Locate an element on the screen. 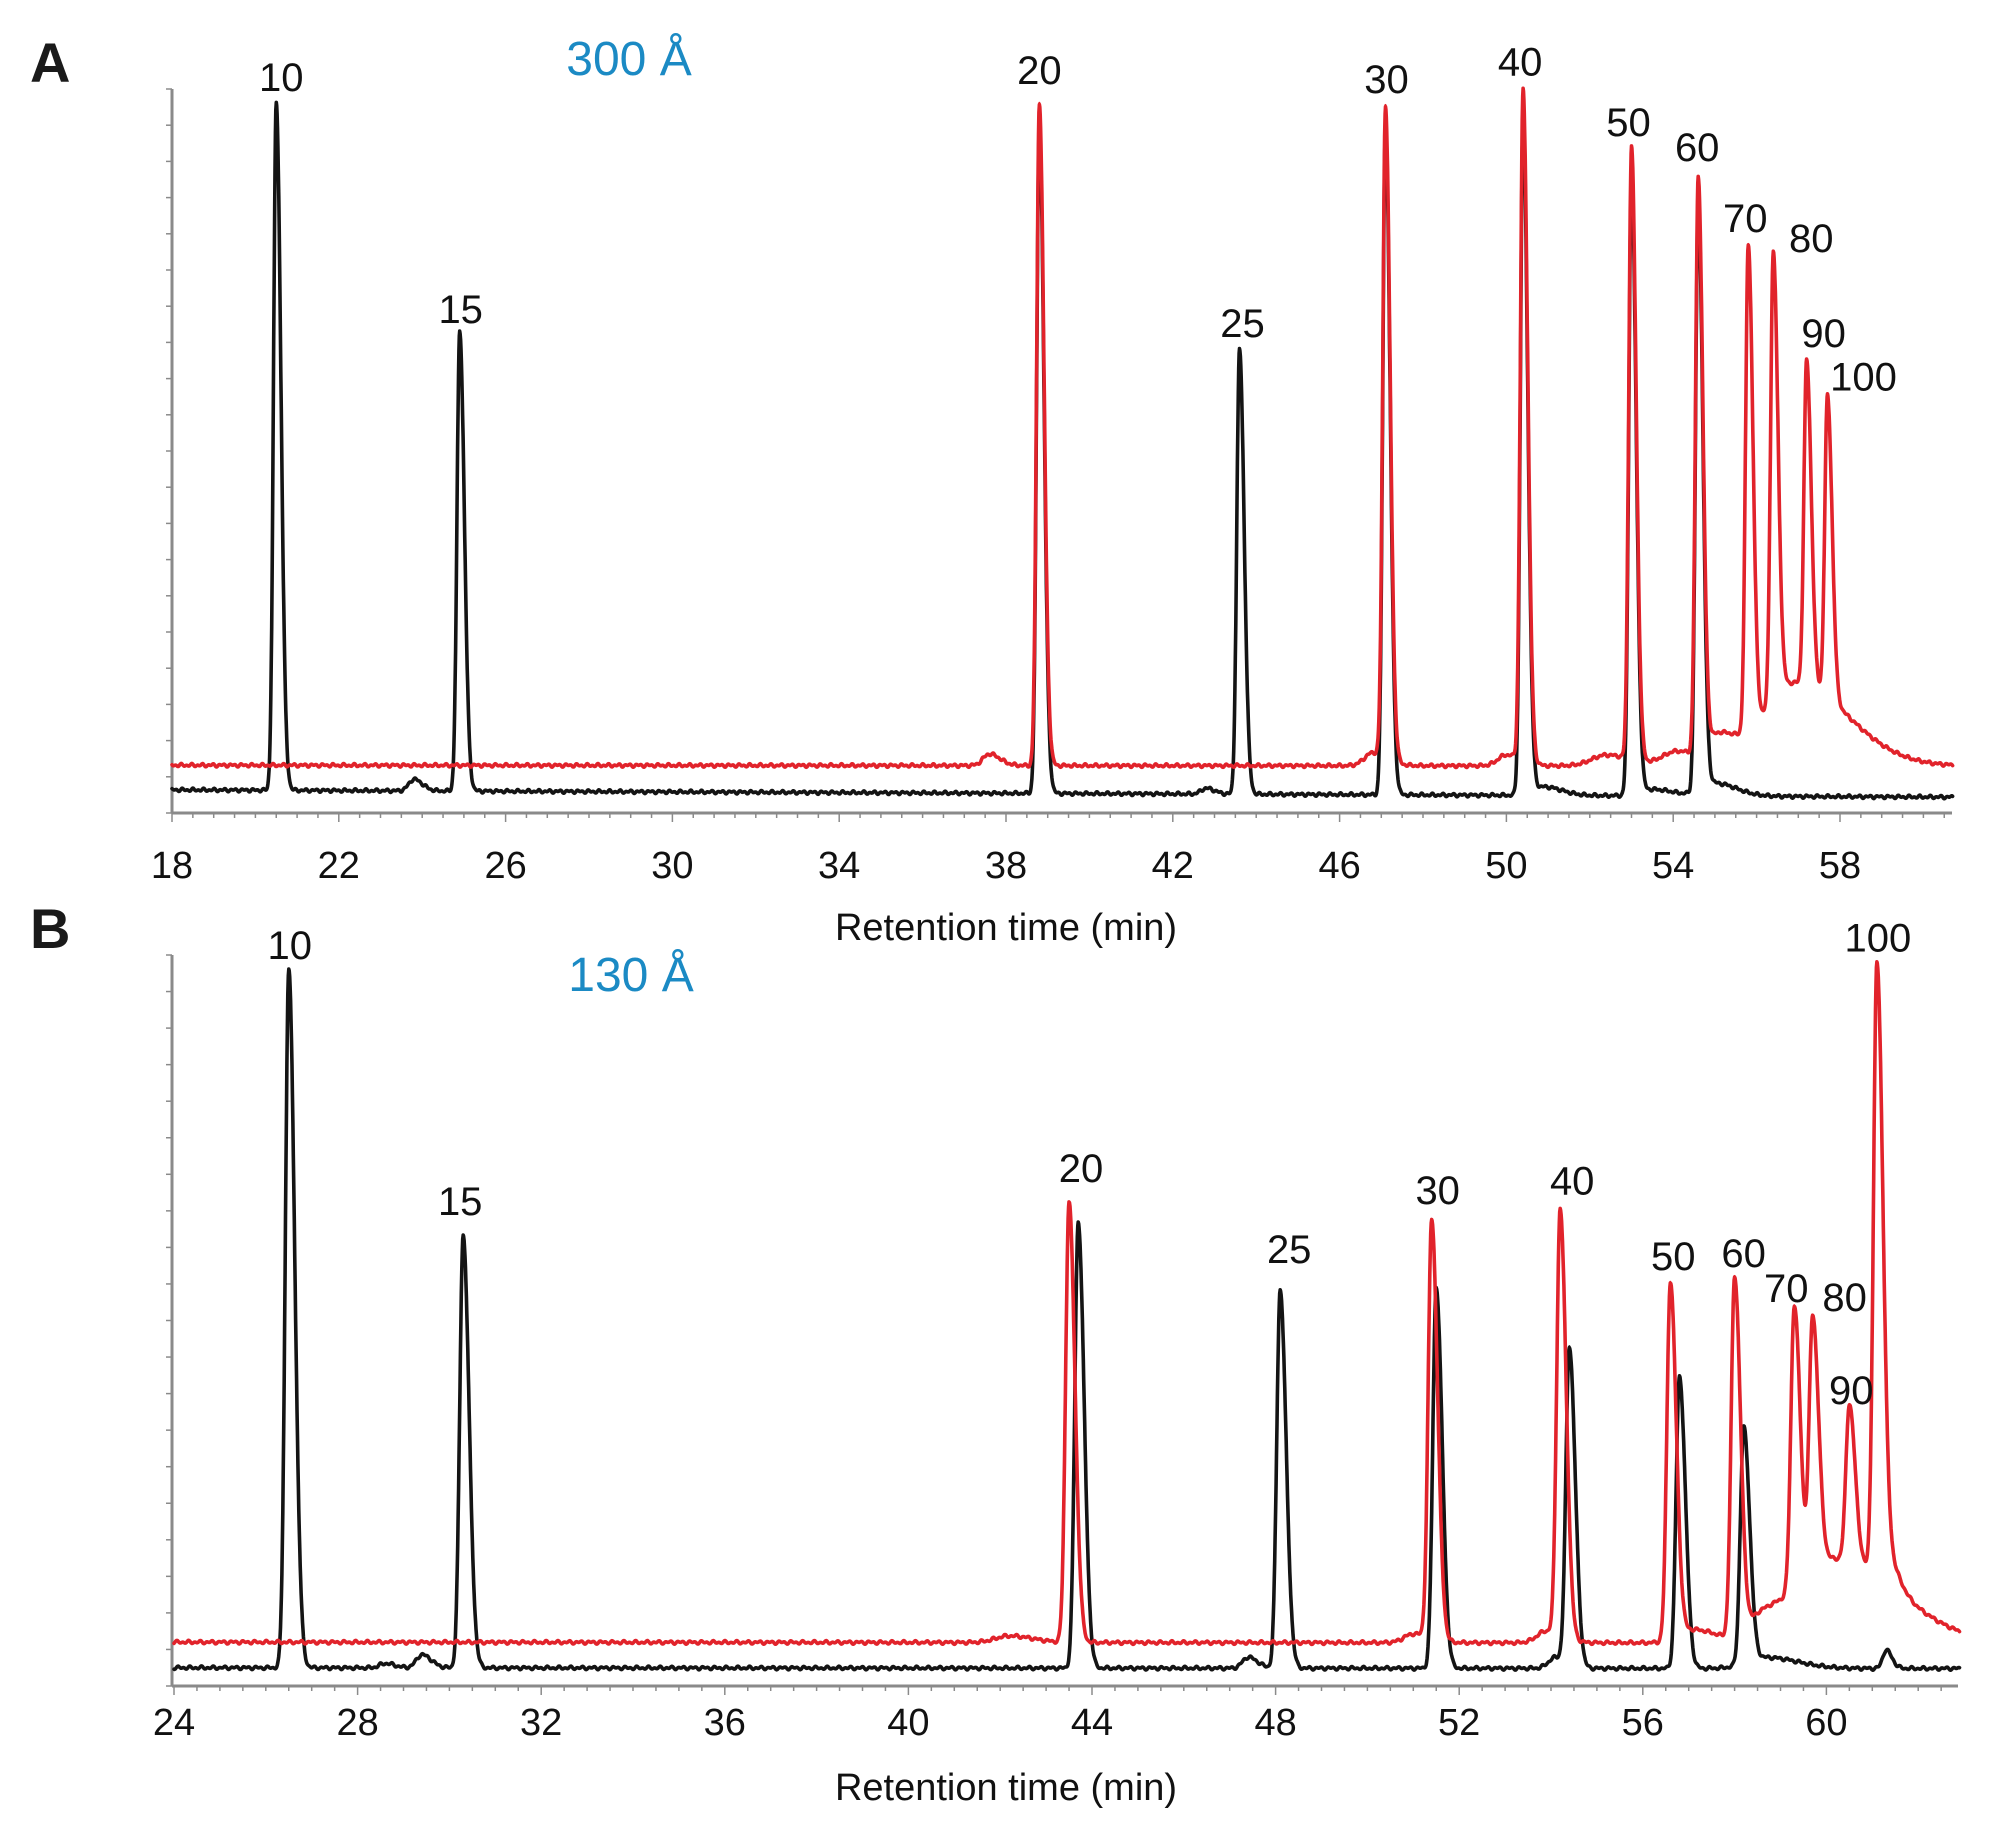 This screenshot has height=1839, width=2000. x-tick-label: 52 is located at coordinates (1459, 1723).